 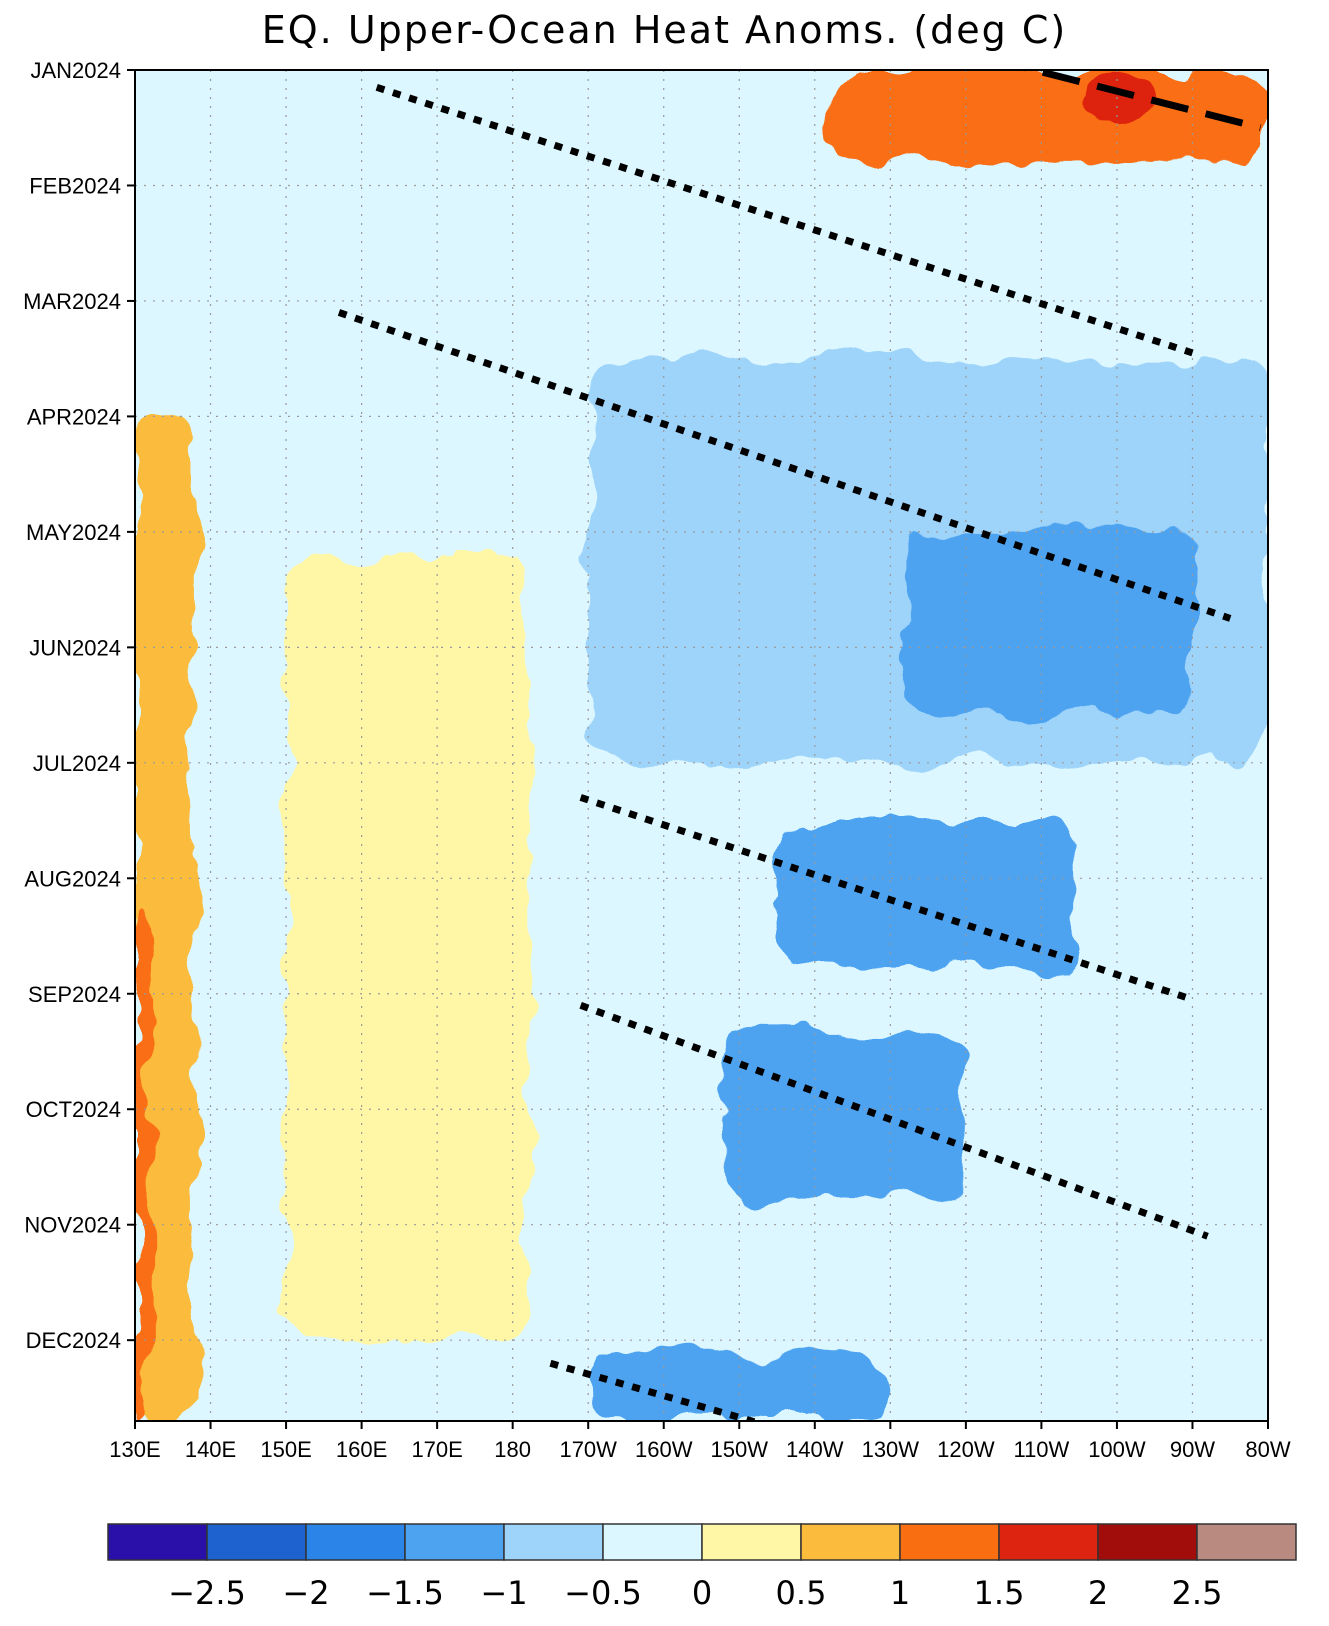 I want to click on x-tick-label: 110W, so click(x=1041, y=1449).